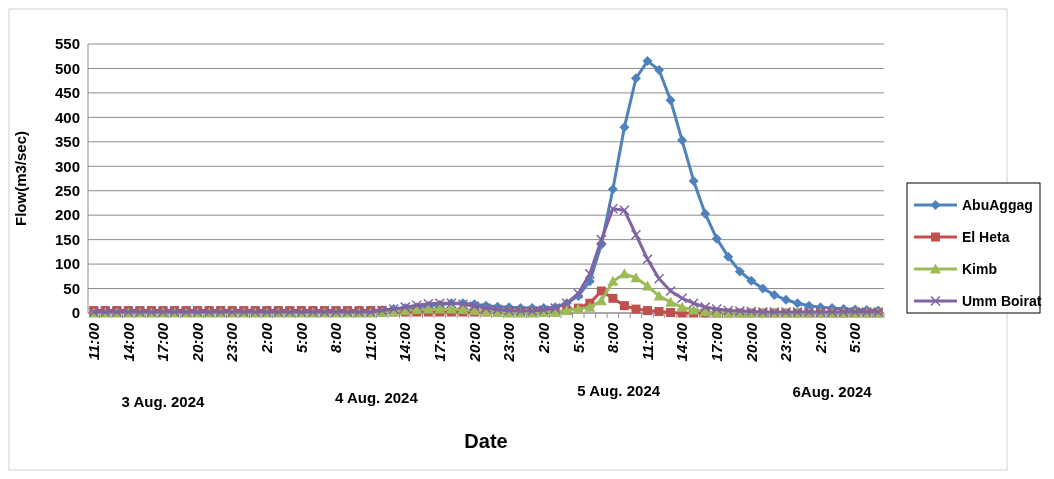  Describe the element at coordinates (75, 313) in the screenshot. I see `y-tick-label: 0` at that location.